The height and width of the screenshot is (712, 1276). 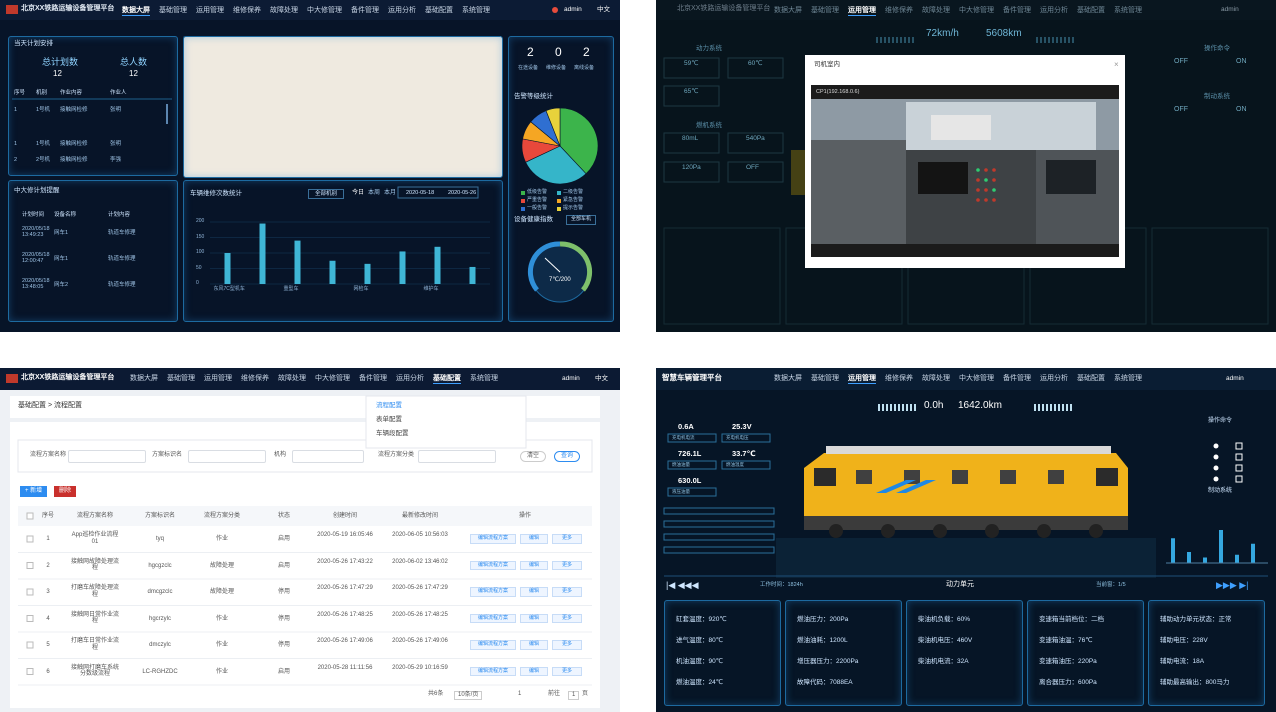 What do you see at coordinates (374, 193) in the screenshot?
I see `period-tab: 本周` at bounding box center [374, 193].